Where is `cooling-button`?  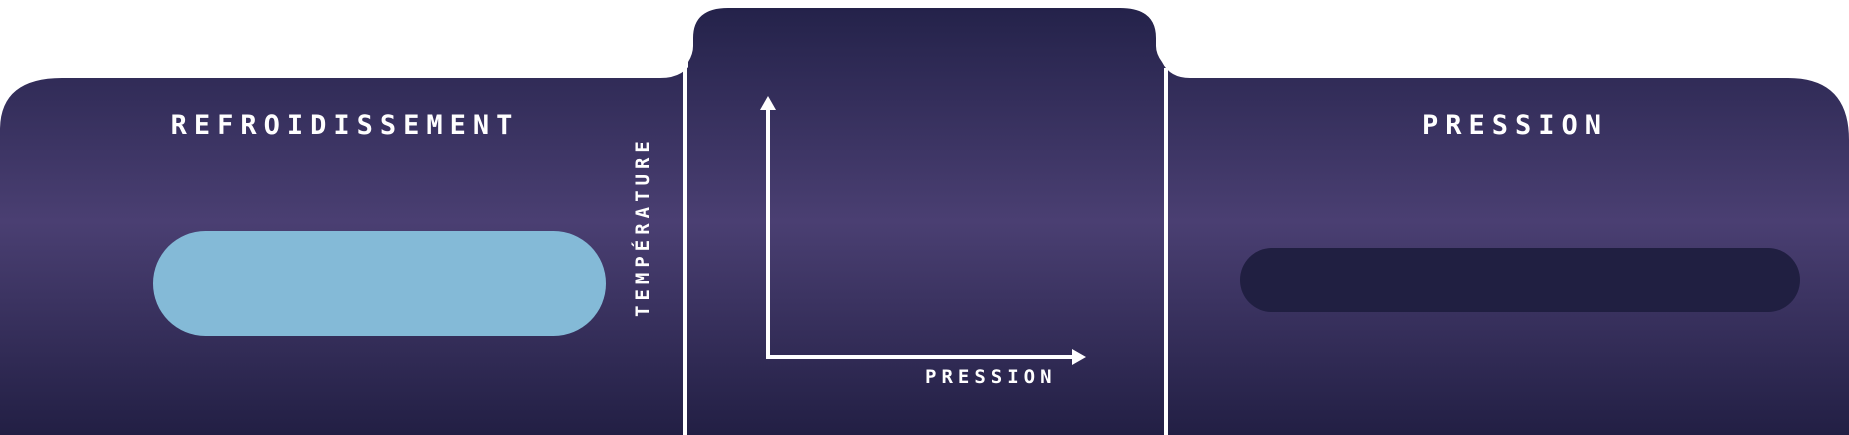
cooling-button is located at coordinates (379, 283).